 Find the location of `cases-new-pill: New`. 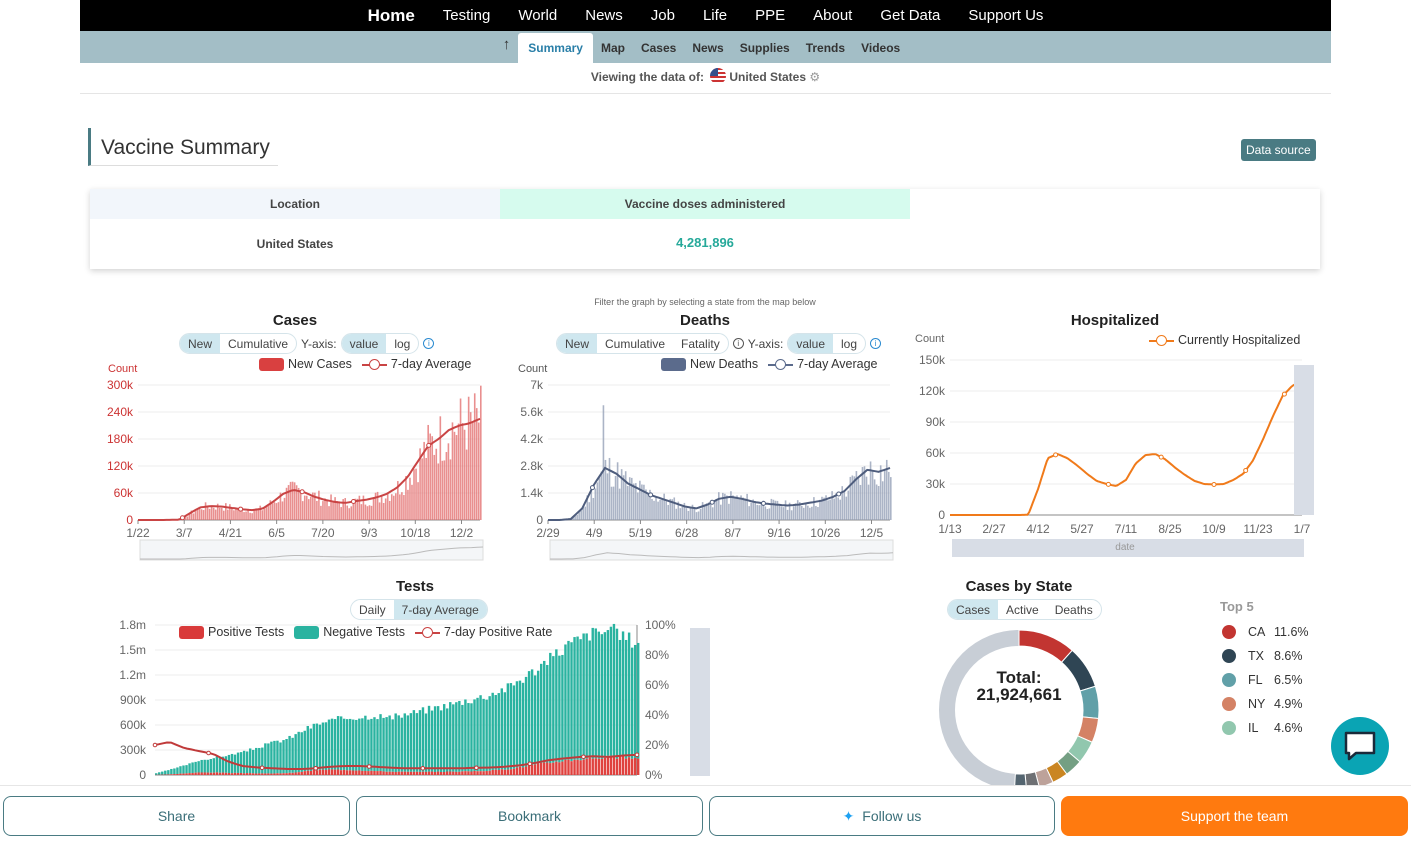

cases-new-pill: New is located at coordinates (200, 343).